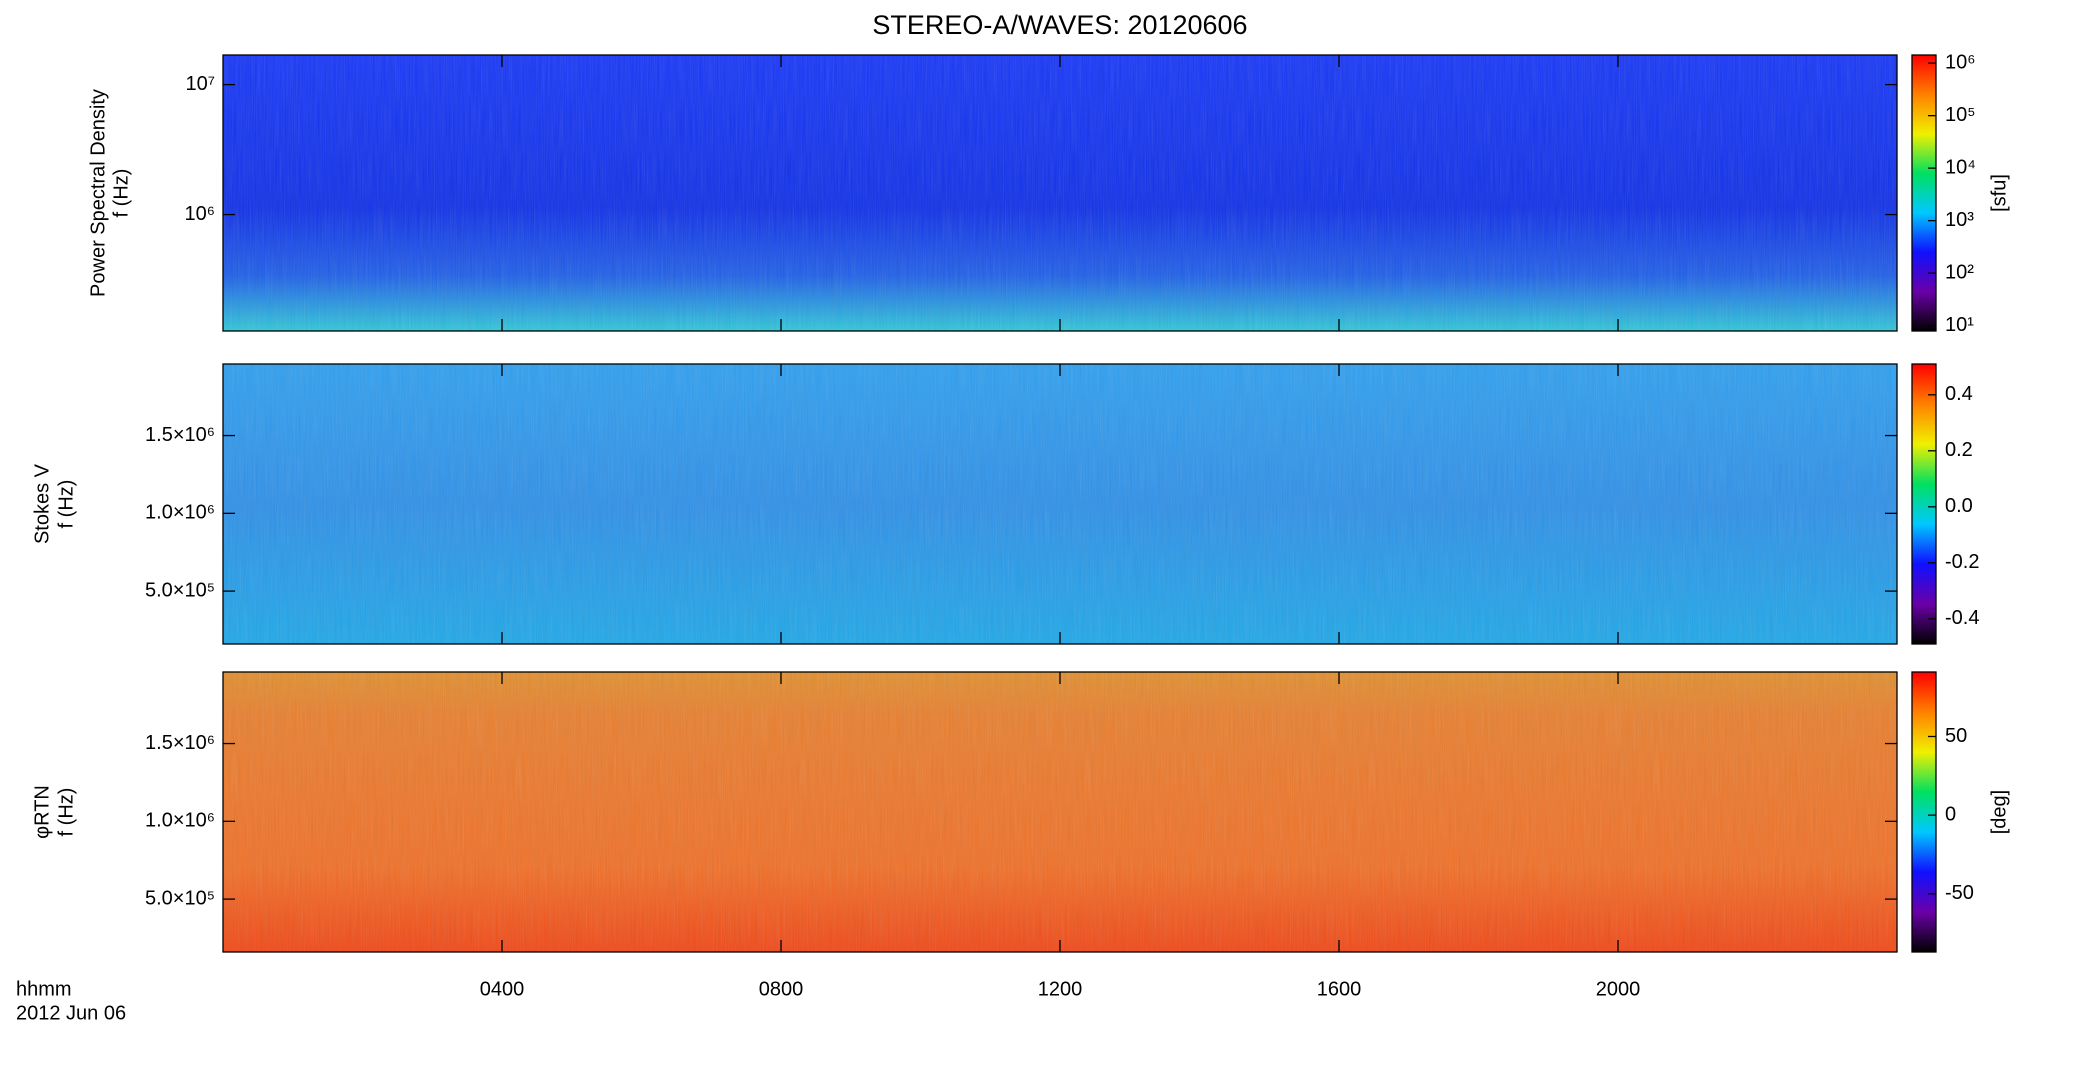  Describe the element at coordinates (1962, 618) in the screenshot. I see `colorbar-tick-label: -0.4` at that location.